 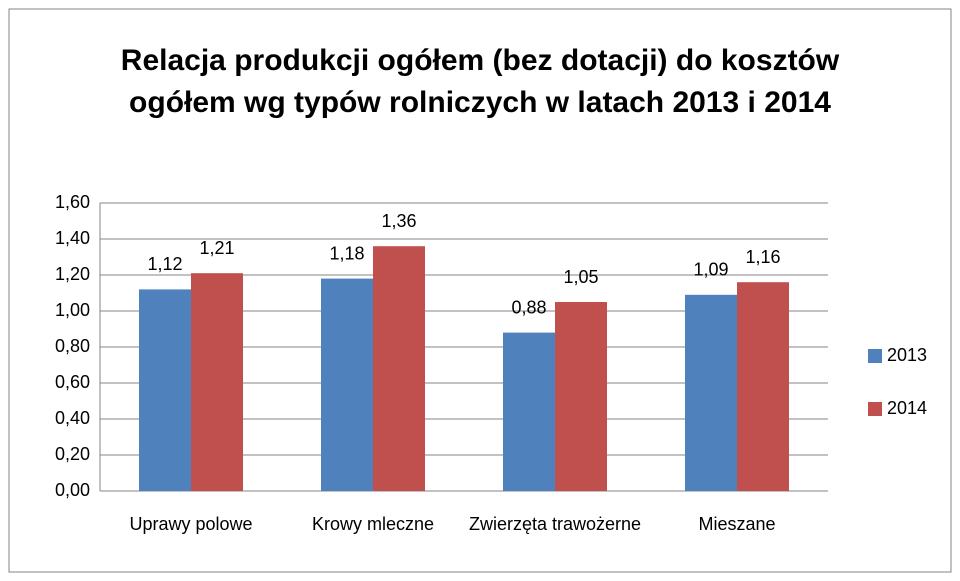 What do you see at coordinates (710, 270) in the screenshot?
I see `data-label: 1,09` at bounding box center [710, 270].